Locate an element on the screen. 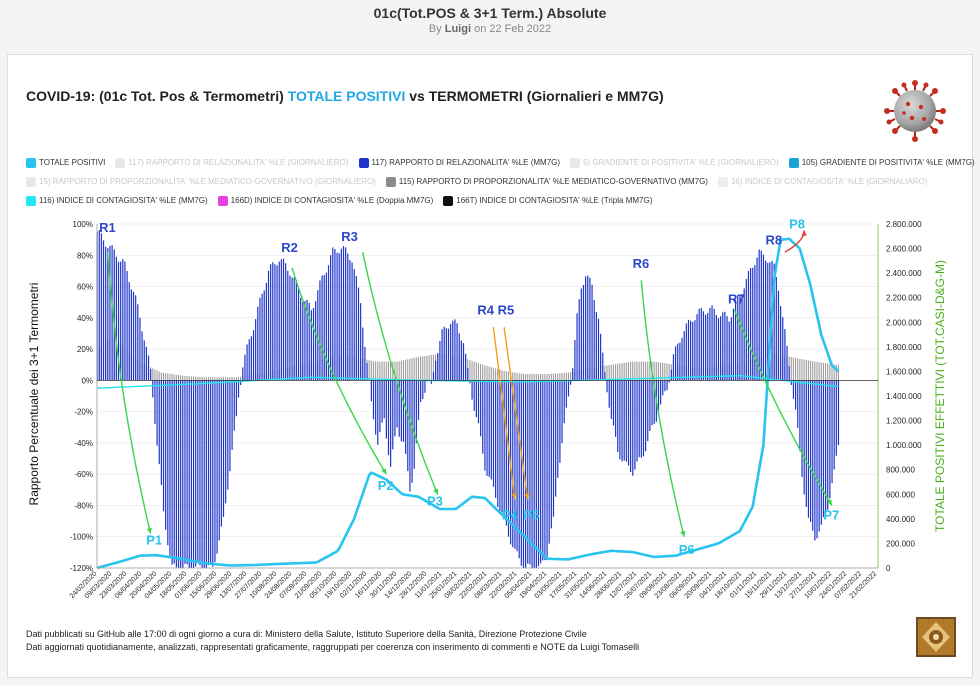 Image resolution: width=980 pixels, height=685 pixels. y-right-tick-label: 1.600.000 is located at coordinates (904, 371).